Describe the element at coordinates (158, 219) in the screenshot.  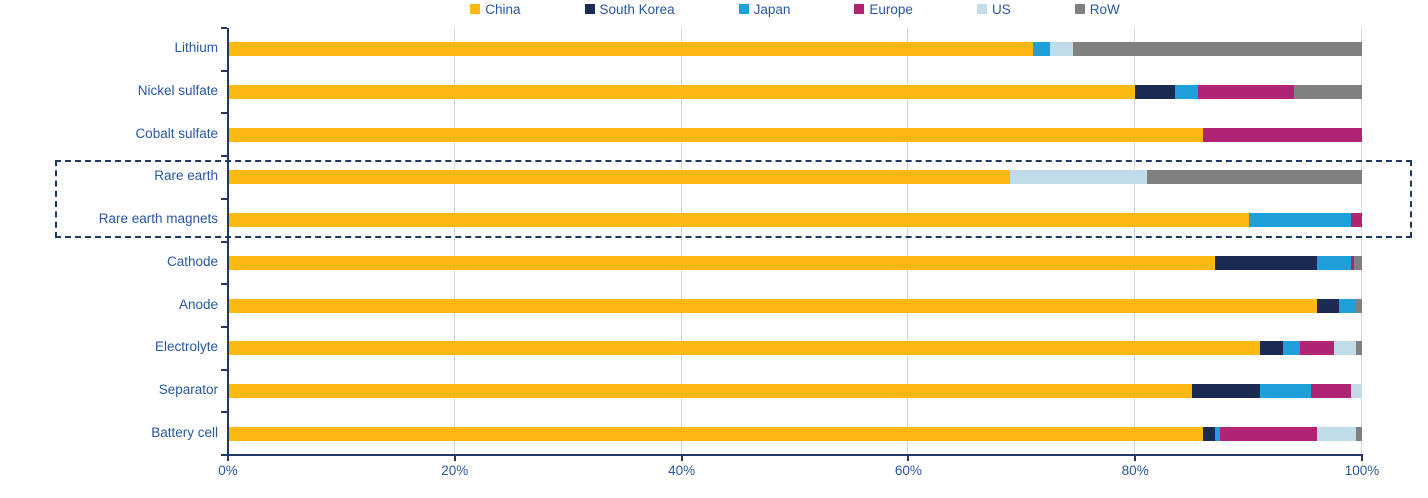
I see `category-label-rare-earth-magnets: Rare earth magnets` at that location.